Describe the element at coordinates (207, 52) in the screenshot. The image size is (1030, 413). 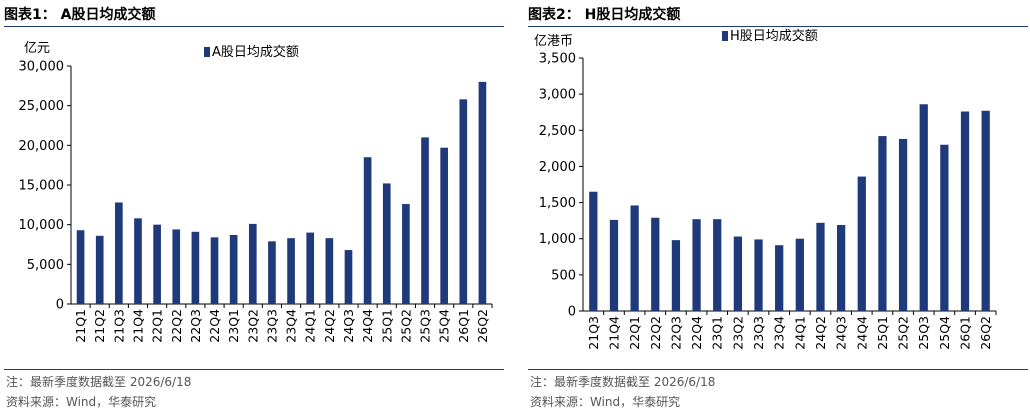
I see `legend-swatch` at that location.